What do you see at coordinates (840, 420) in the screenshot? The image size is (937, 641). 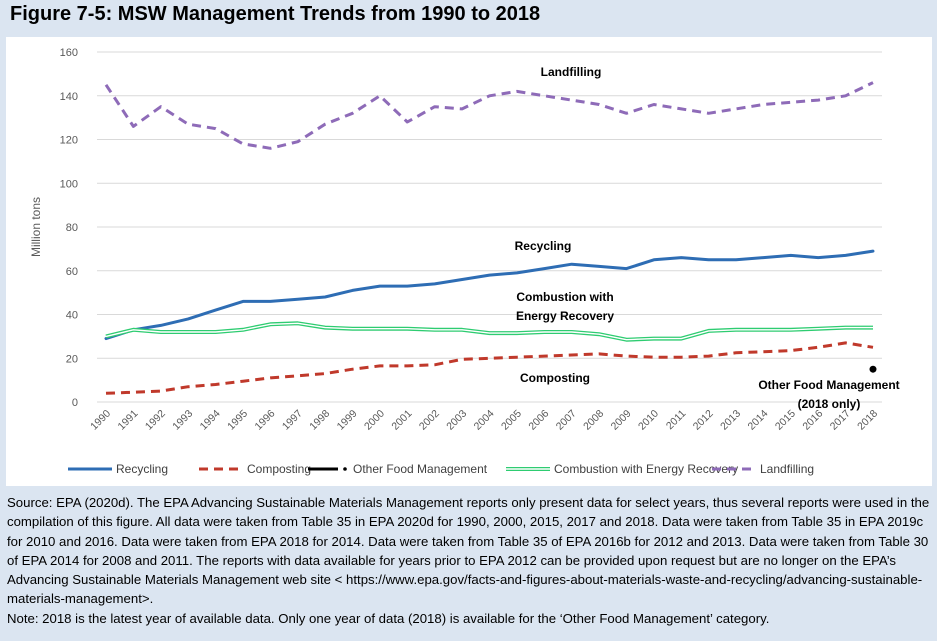 I see `x-tick-label: 2017` at bounding box center [840, 420].